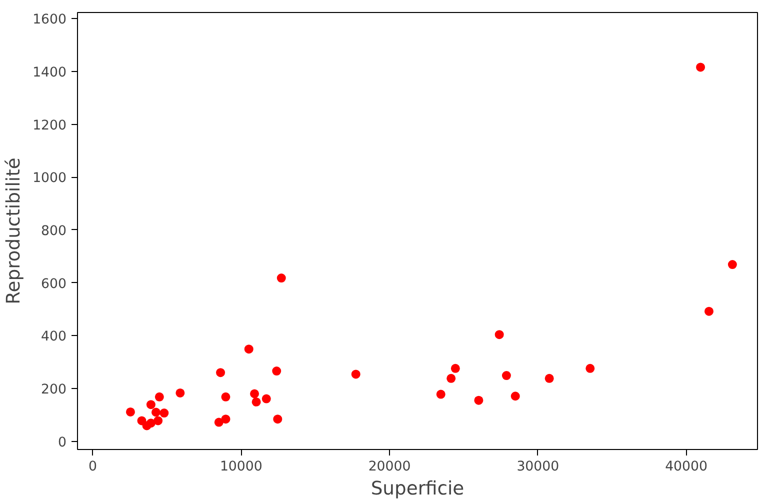 This screenshot has width=761, height=502. I want to click on y-tick-label: 800, so click(54, 231).